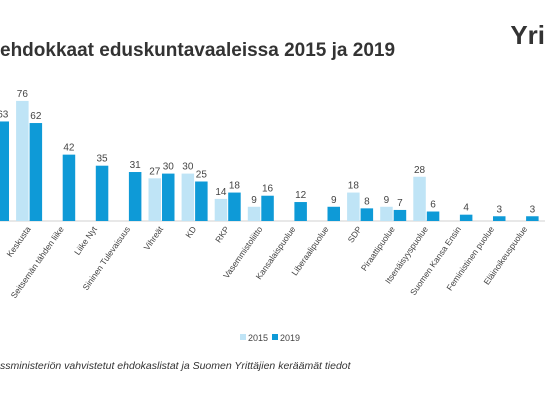 The image size is (545, 412). What do you see at coordinates (69, 148) in the screenshot?
I see `value-label: 42` at bounding box center [69, 148].